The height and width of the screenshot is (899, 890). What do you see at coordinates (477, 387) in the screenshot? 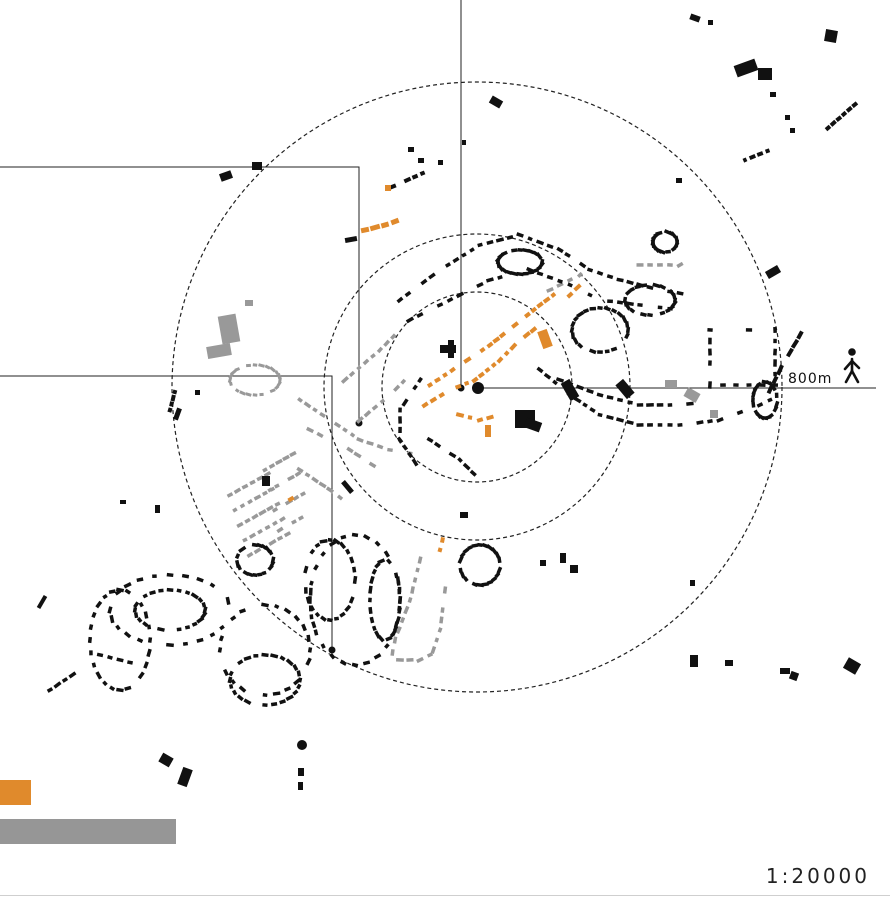
I see `ring-400m` at bounding box center [477, 387].